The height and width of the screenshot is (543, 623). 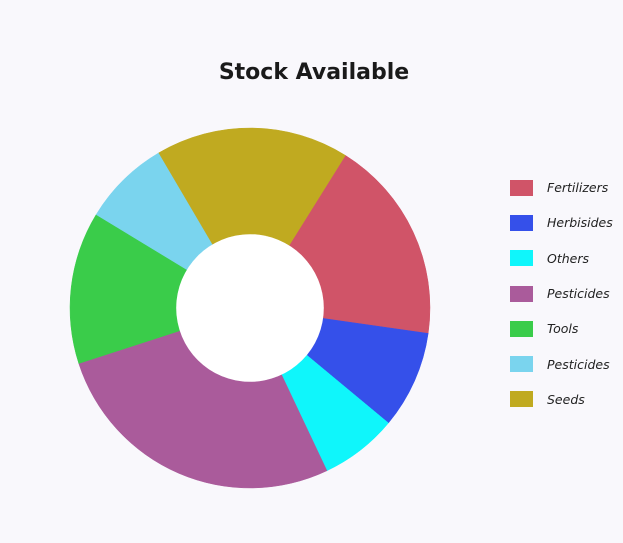 I want to click on legend-item-tools-4: Tools, so click(x=561, y=328).